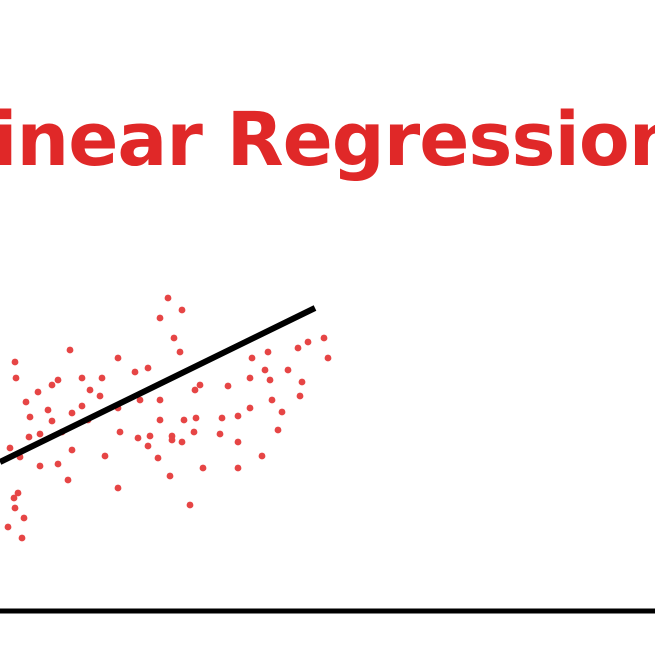 The width and height of the screenshot is (655, 655). I want to click on regression-line, so click(158, 385).